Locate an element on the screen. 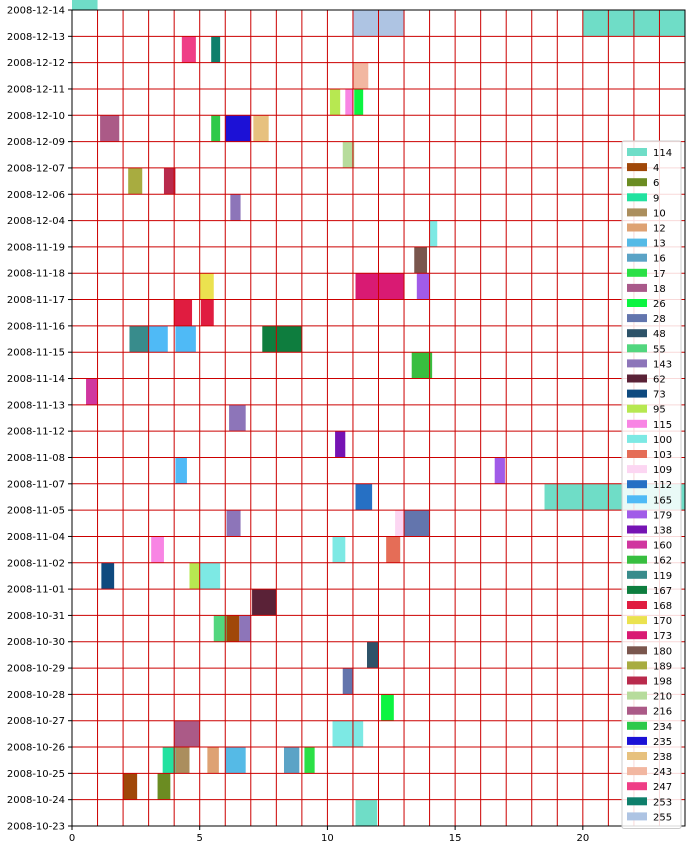 The width and height of the screenshot is (694, 850). y-tick-label: 2008-10-26 is located at coordinates (36, 748).